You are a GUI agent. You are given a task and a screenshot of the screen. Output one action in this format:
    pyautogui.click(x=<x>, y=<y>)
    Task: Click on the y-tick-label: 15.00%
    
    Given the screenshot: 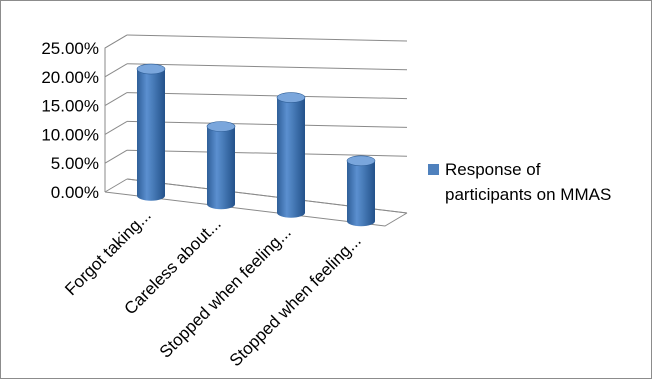 What is the action you would take?
    pyautogui.click(x=70, y=106)
    